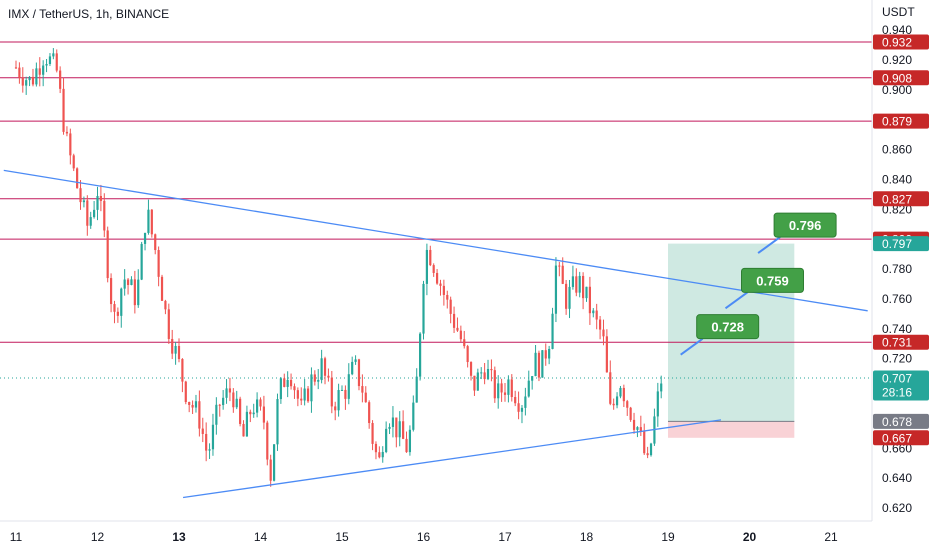 The height and width of the screenshot is (550, 932). What do you see at coordinates (897, 343) in the screenshot?
I see `price-label: 0.731` at bounding box center [897, 343].